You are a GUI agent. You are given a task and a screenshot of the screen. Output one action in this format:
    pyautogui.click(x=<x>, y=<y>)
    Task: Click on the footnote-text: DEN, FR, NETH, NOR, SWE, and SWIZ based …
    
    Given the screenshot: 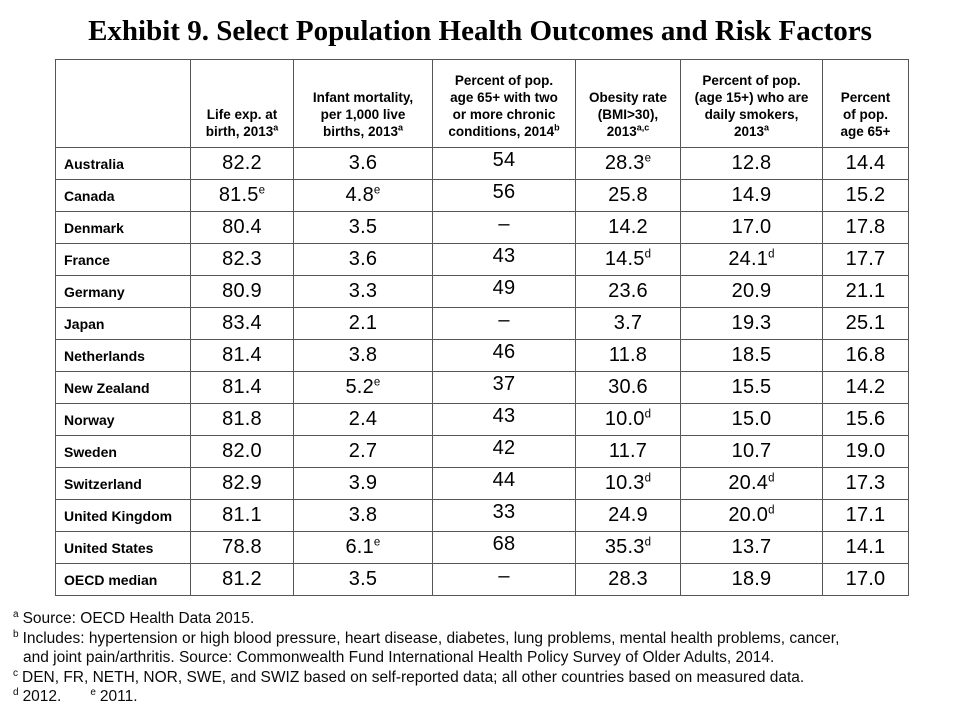 What is the action you would take?
    pyautogui.click(x=413, y=677)
    